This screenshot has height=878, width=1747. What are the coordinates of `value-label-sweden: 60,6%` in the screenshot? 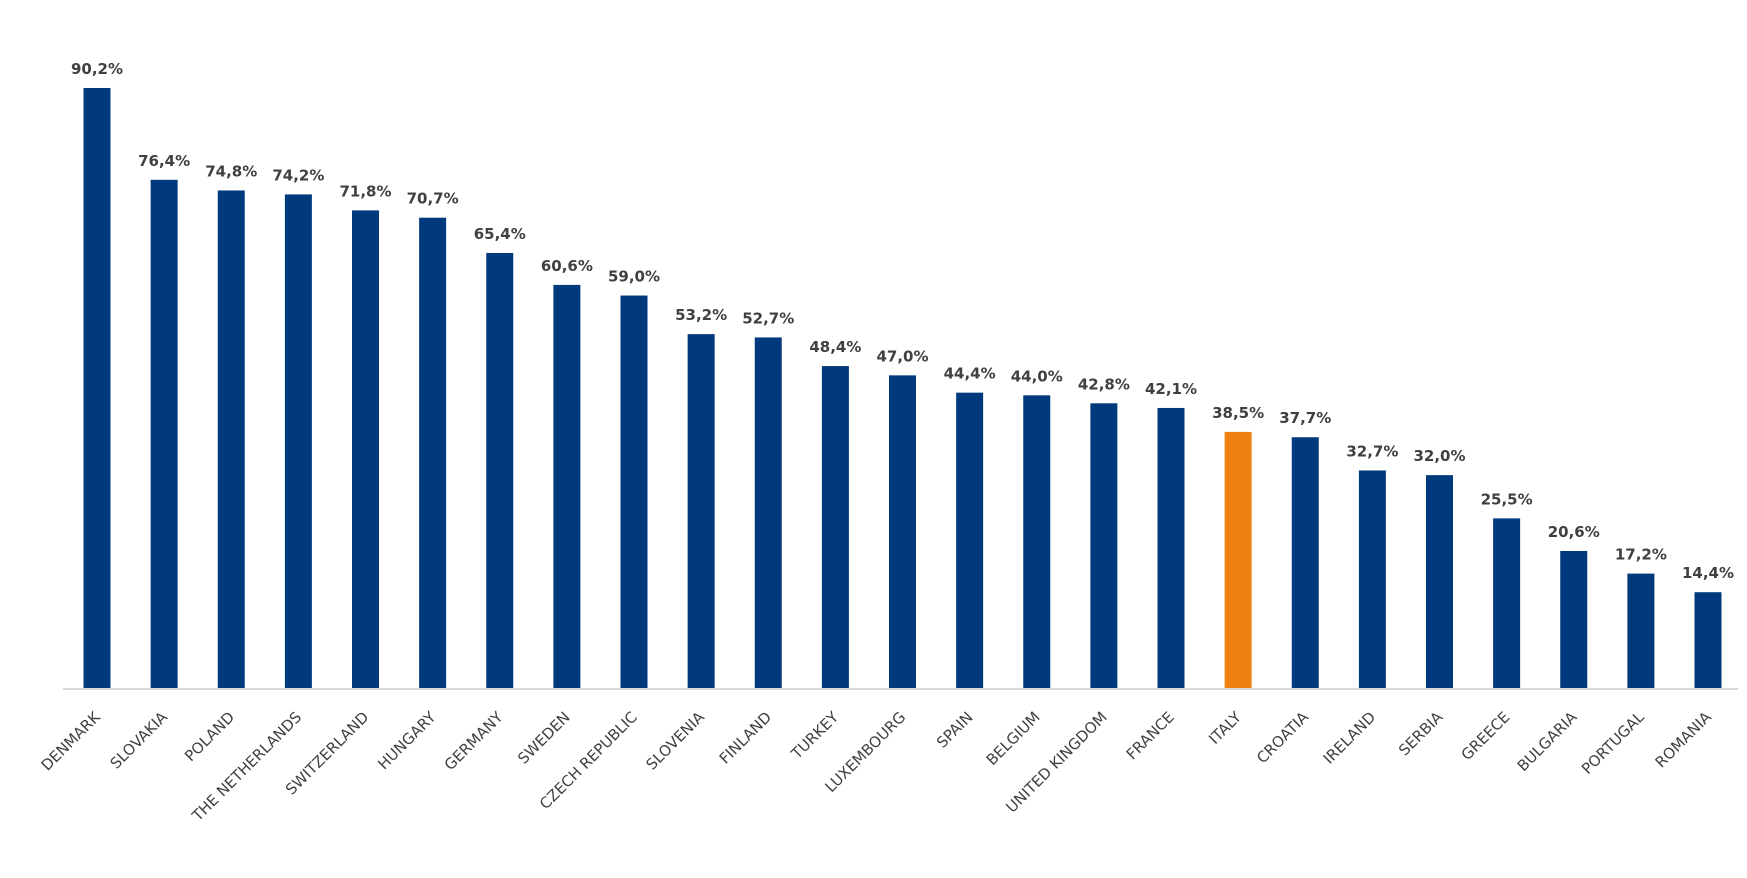 It's located at (567, 266).